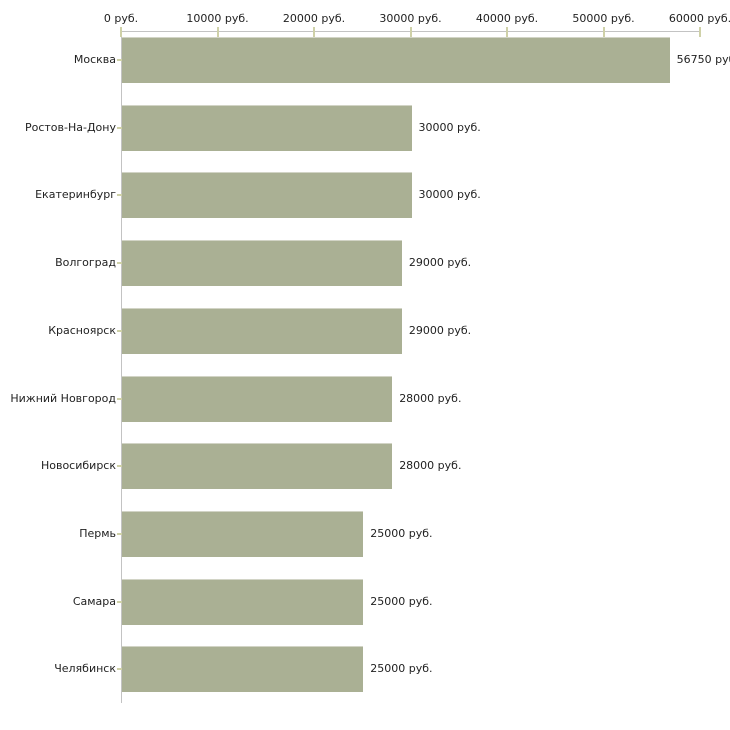  What do you see at coordinates (703, 59) in the screenshot?
I see `bar-value-label: 56750 руб` at bounding box center [703, 59].